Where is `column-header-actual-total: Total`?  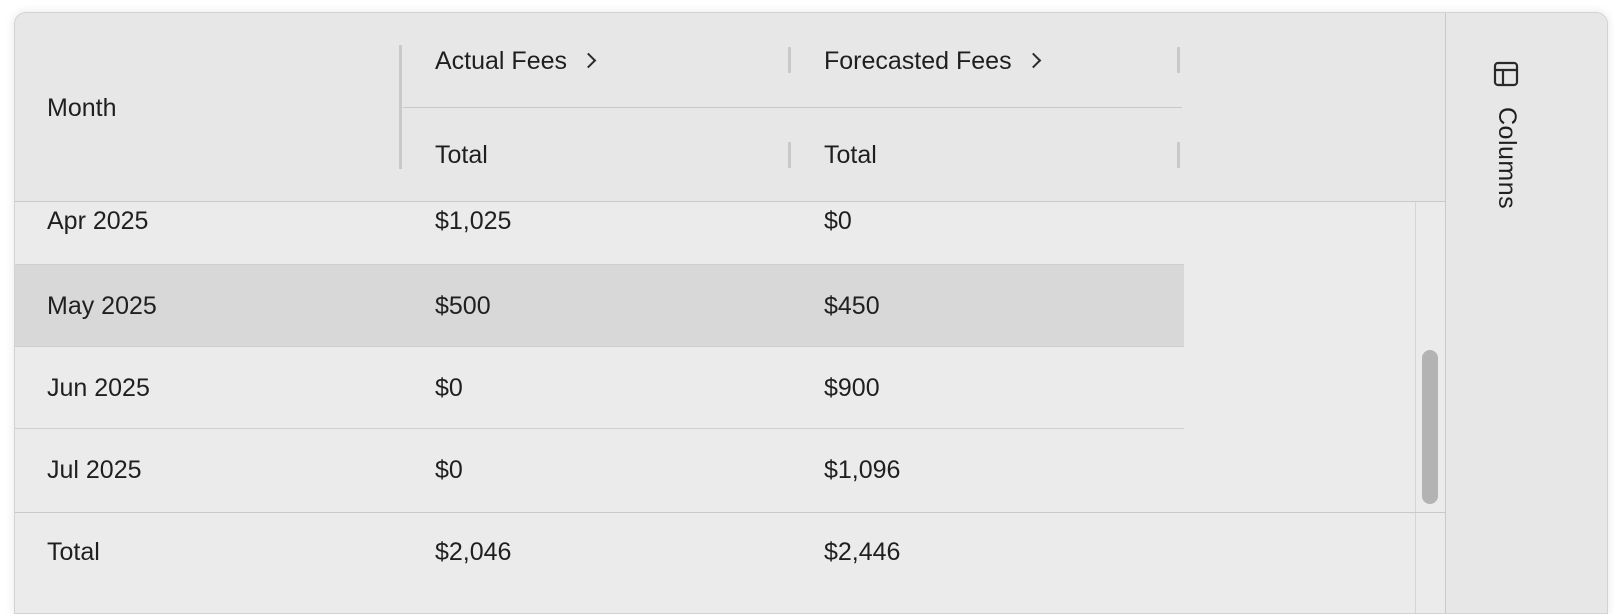 column-header-actual-total: Total is located at coordinates (461, 155).